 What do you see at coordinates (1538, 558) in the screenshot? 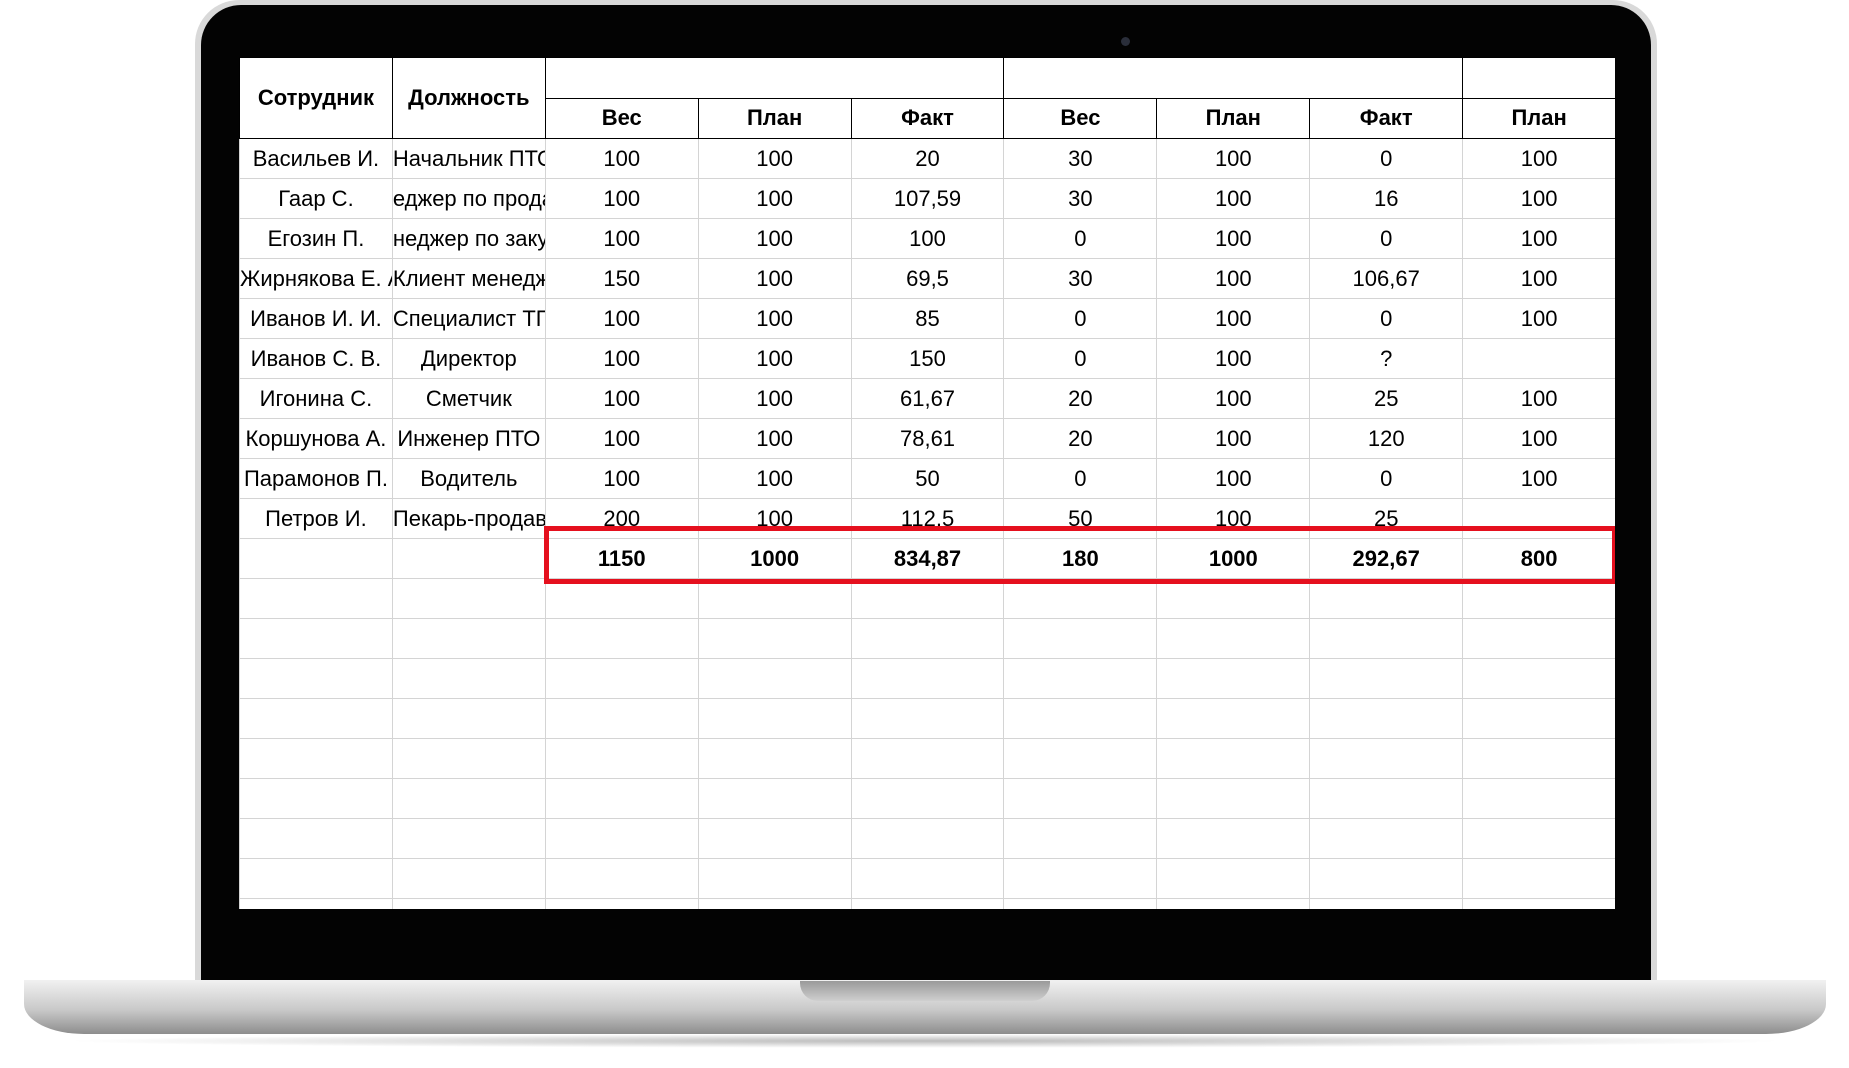
I see `cell: 800` at bounding box center [1538, 558].